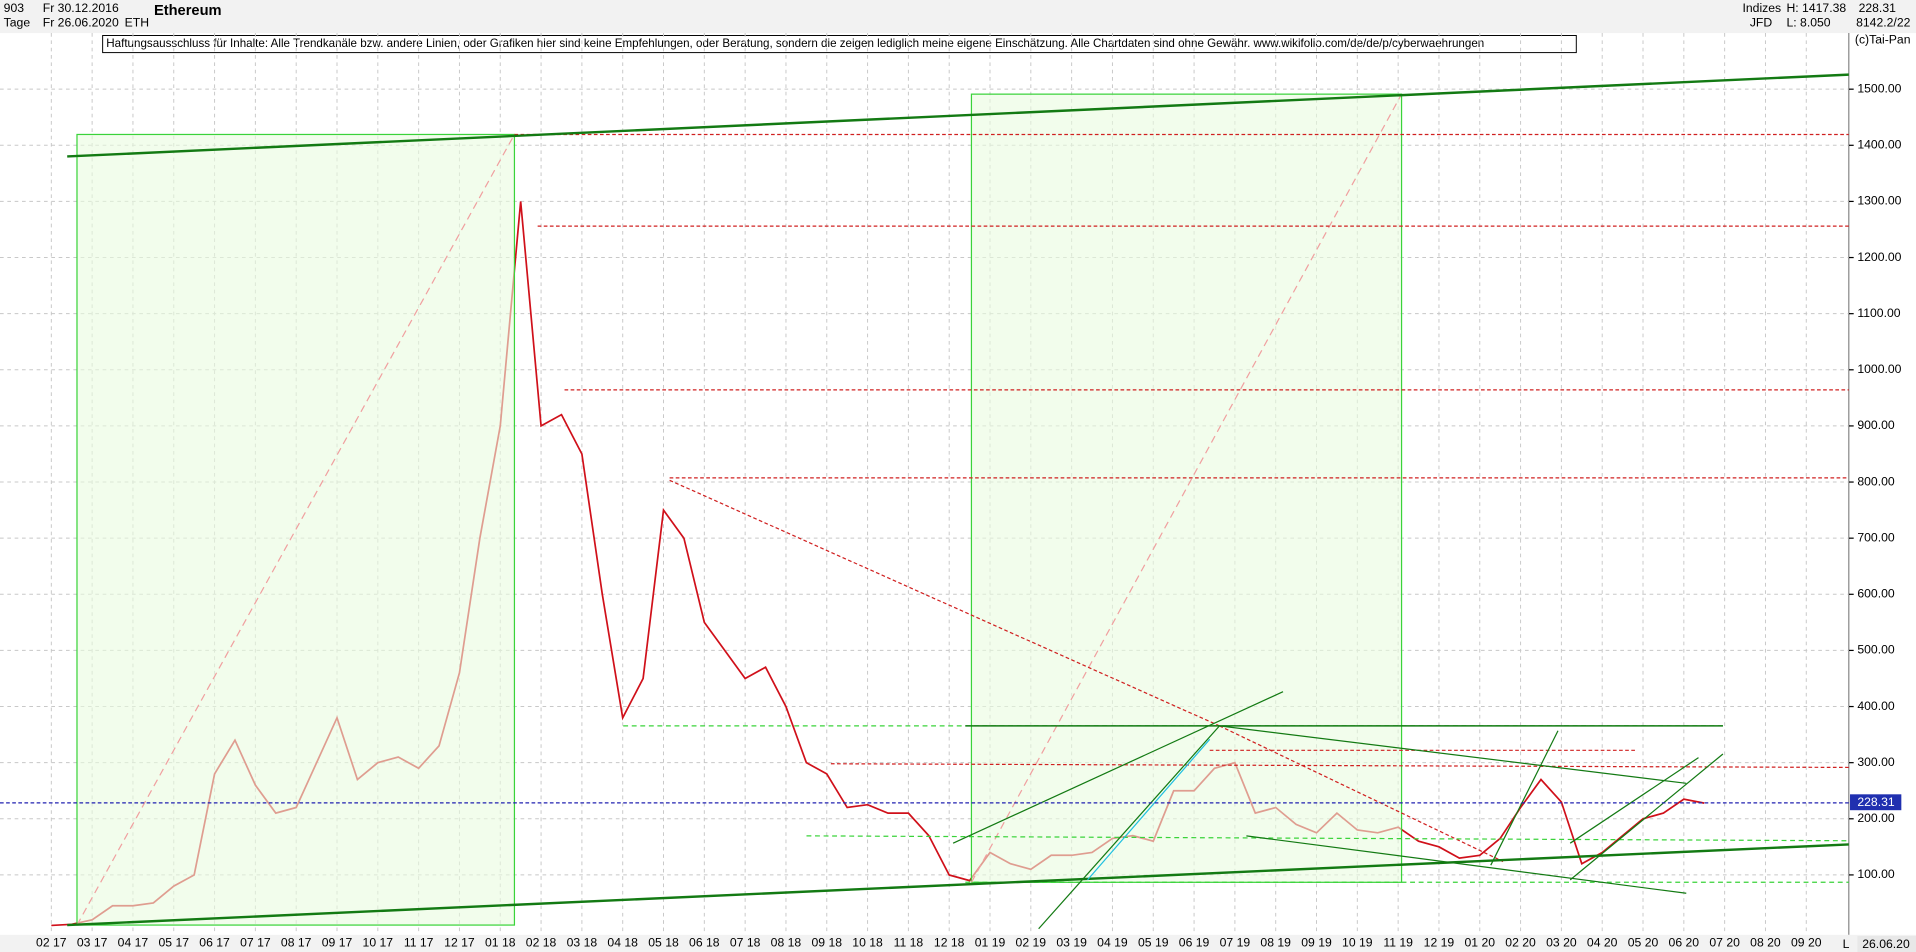 The height and width of the screenshot is (952, 1916). What do you see at coordinates (958, 17) in the screenshot?
I see `header-bar` at bounding box center [958, 17].